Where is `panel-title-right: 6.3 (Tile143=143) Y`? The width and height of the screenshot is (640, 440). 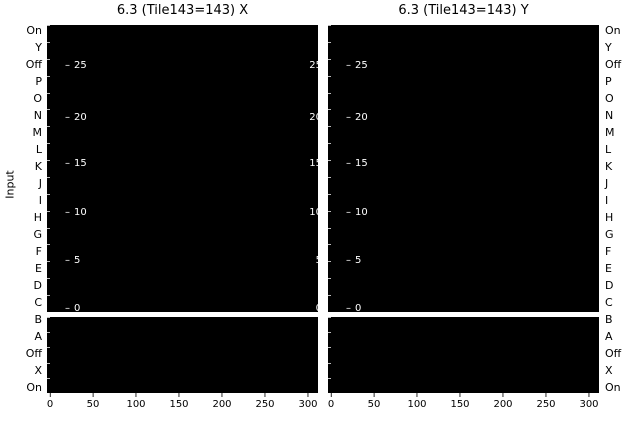 panel-title-right: 6.3 (Tile143=143) Y is located at coordinates (463, 10).